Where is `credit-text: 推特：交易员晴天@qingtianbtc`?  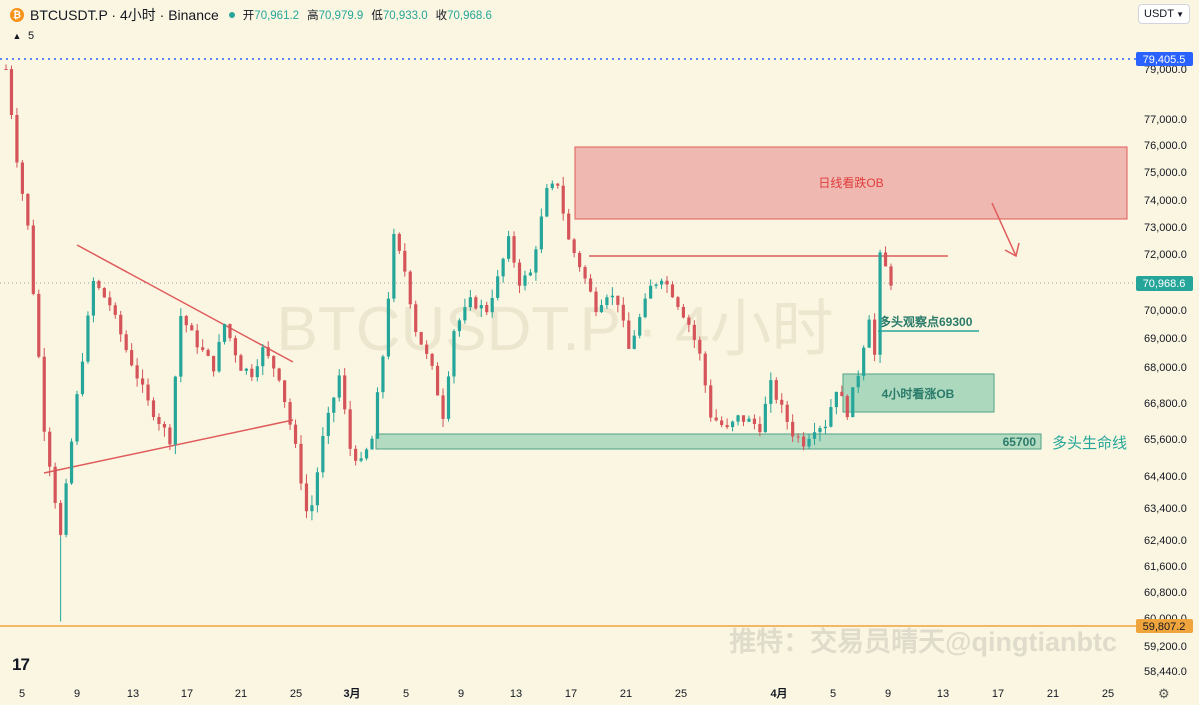 credit-text: 推特：交易员晴天@qingtianbtc is located at coordinates (923, 641).